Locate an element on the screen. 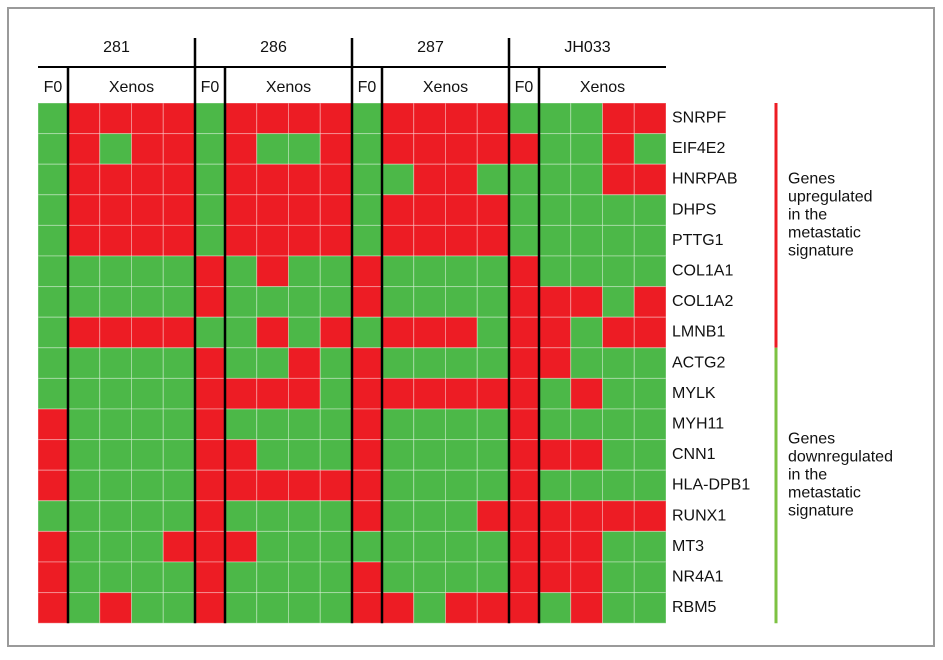 The image size is (943, 660). row-label: RBM5 is located at coordinates (694, 607).